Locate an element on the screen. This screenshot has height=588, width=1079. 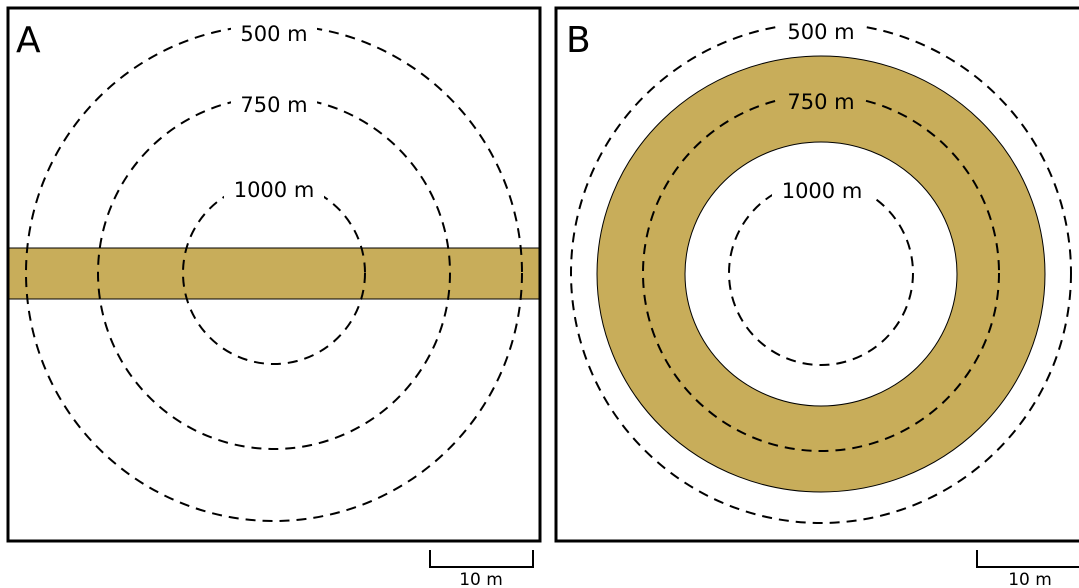
panel-a-contour-label-500: 500 m is located at coordinates (273, 34).